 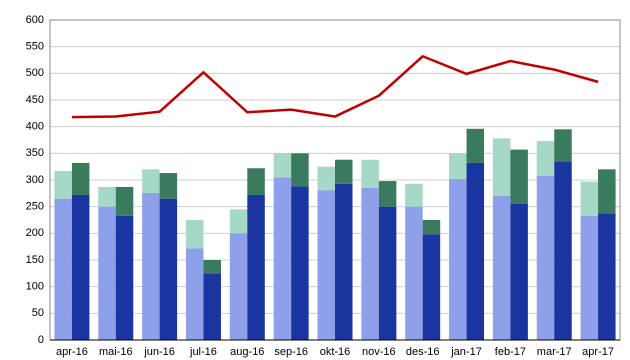 What do you see at coordinates (116, 352) in the screenshot?
I see `x-tick-label: mai-16` at bounding box center [116, 352].